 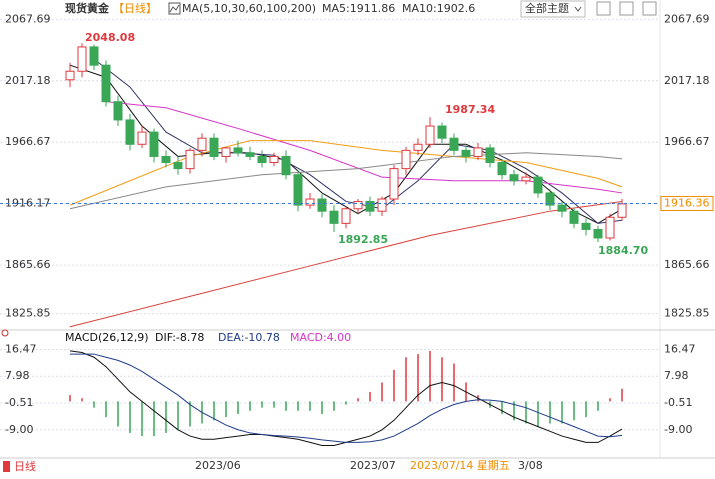 What do you see at coordinates (21, 348) in the screenshot?
I see `y-tick-label: 16.47` at bounding box center [21, 348].